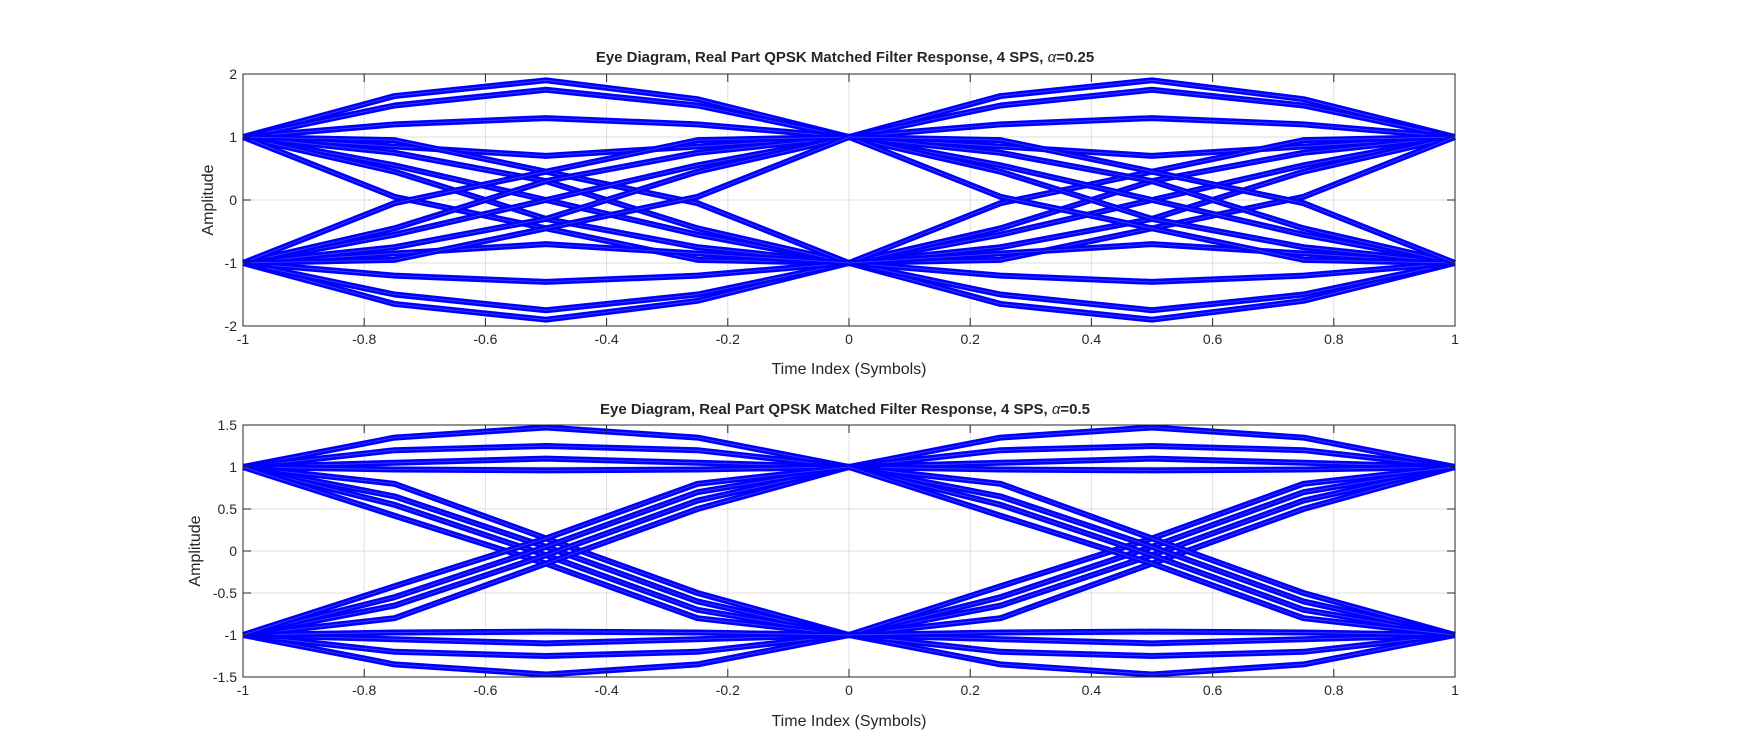 Image resolution: width=1738 pixels, height=750 pixels. What do you see at coordinates (1455, 339) in the screenshot?
I see `top-xtick-label-10: 1` at bounding box center [1455, 339].